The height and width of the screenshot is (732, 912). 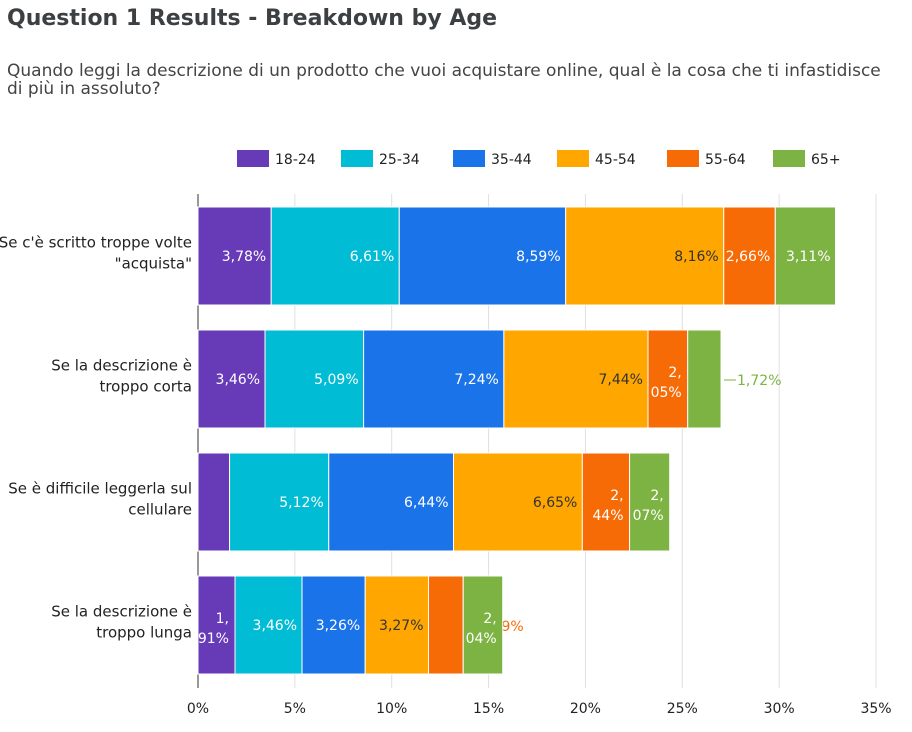 I want to click on legend-label-55-64: 55-64, so click(x=725, y=160).